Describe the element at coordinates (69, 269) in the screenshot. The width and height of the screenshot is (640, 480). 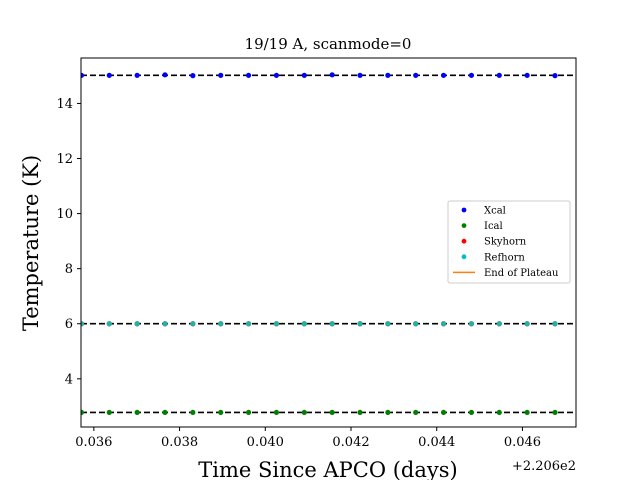
I see `y-tick-label-2: 8` at that location.